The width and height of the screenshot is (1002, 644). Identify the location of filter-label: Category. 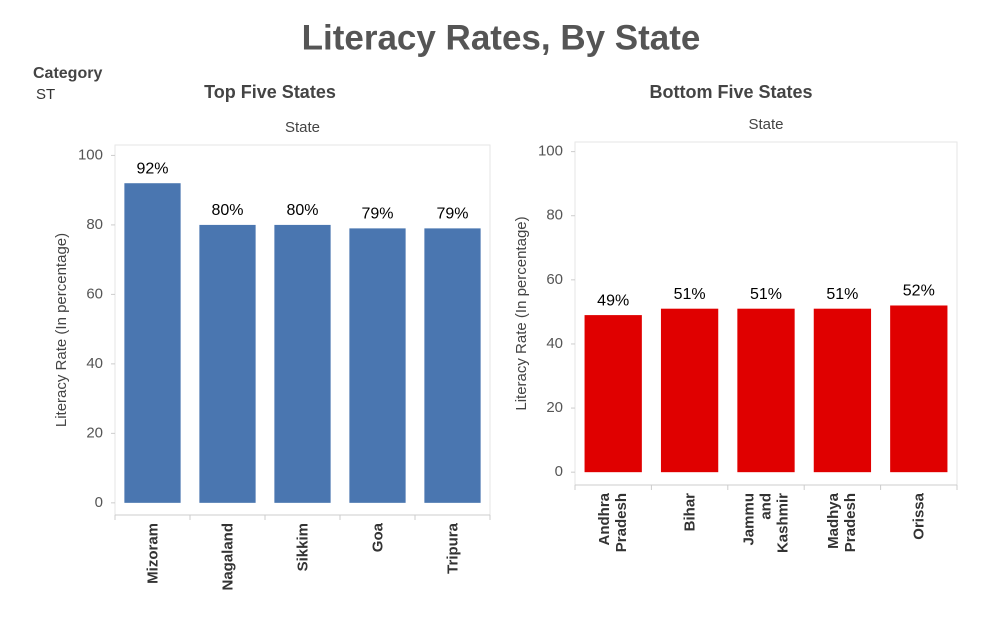
(67, 73).